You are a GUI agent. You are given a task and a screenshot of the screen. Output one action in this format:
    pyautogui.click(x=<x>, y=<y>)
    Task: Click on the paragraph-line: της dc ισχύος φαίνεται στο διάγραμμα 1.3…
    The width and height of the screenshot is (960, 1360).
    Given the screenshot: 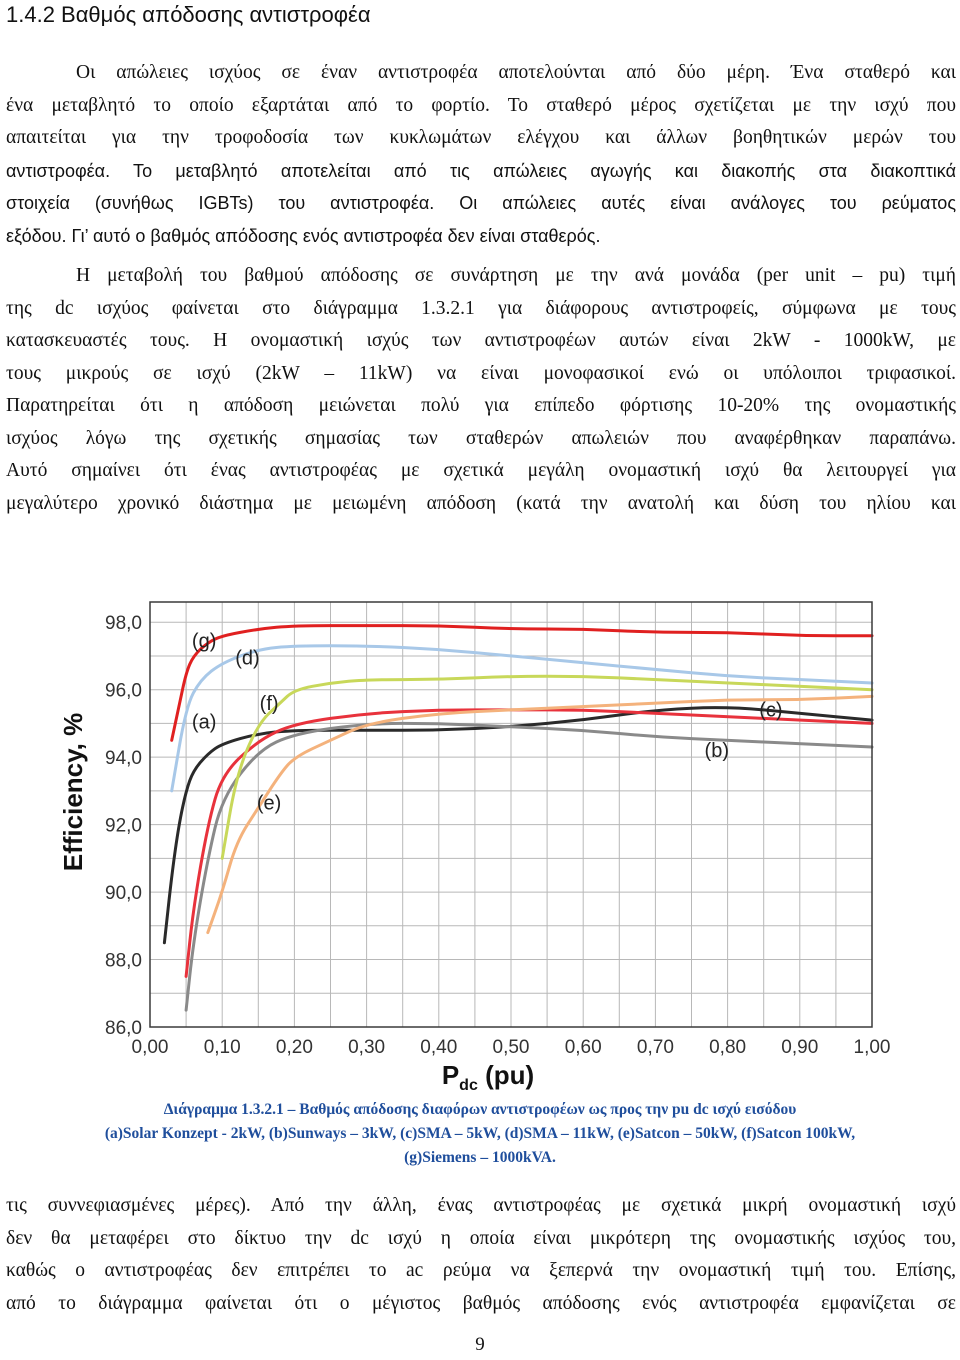 What is the action you would take?
    pyautogui.click(x=481, y=308)
    